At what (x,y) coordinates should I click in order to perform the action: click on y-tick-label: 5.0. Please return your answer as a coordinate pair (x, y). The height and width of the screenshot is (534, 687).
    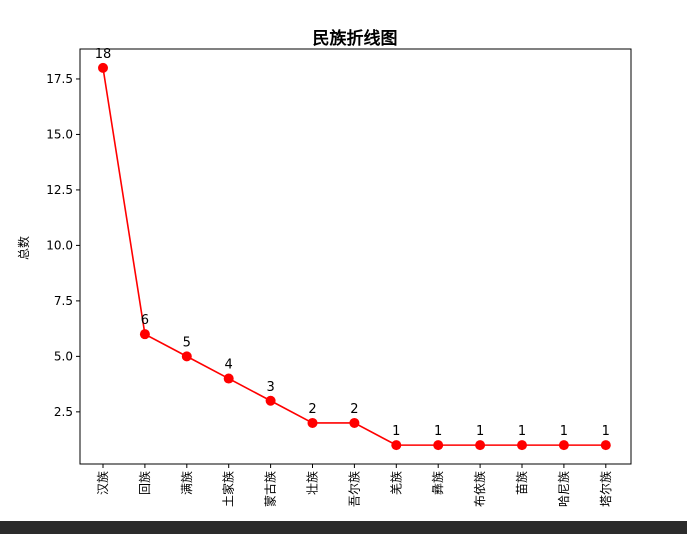
    Looking at the image, I should click on (63, 356).